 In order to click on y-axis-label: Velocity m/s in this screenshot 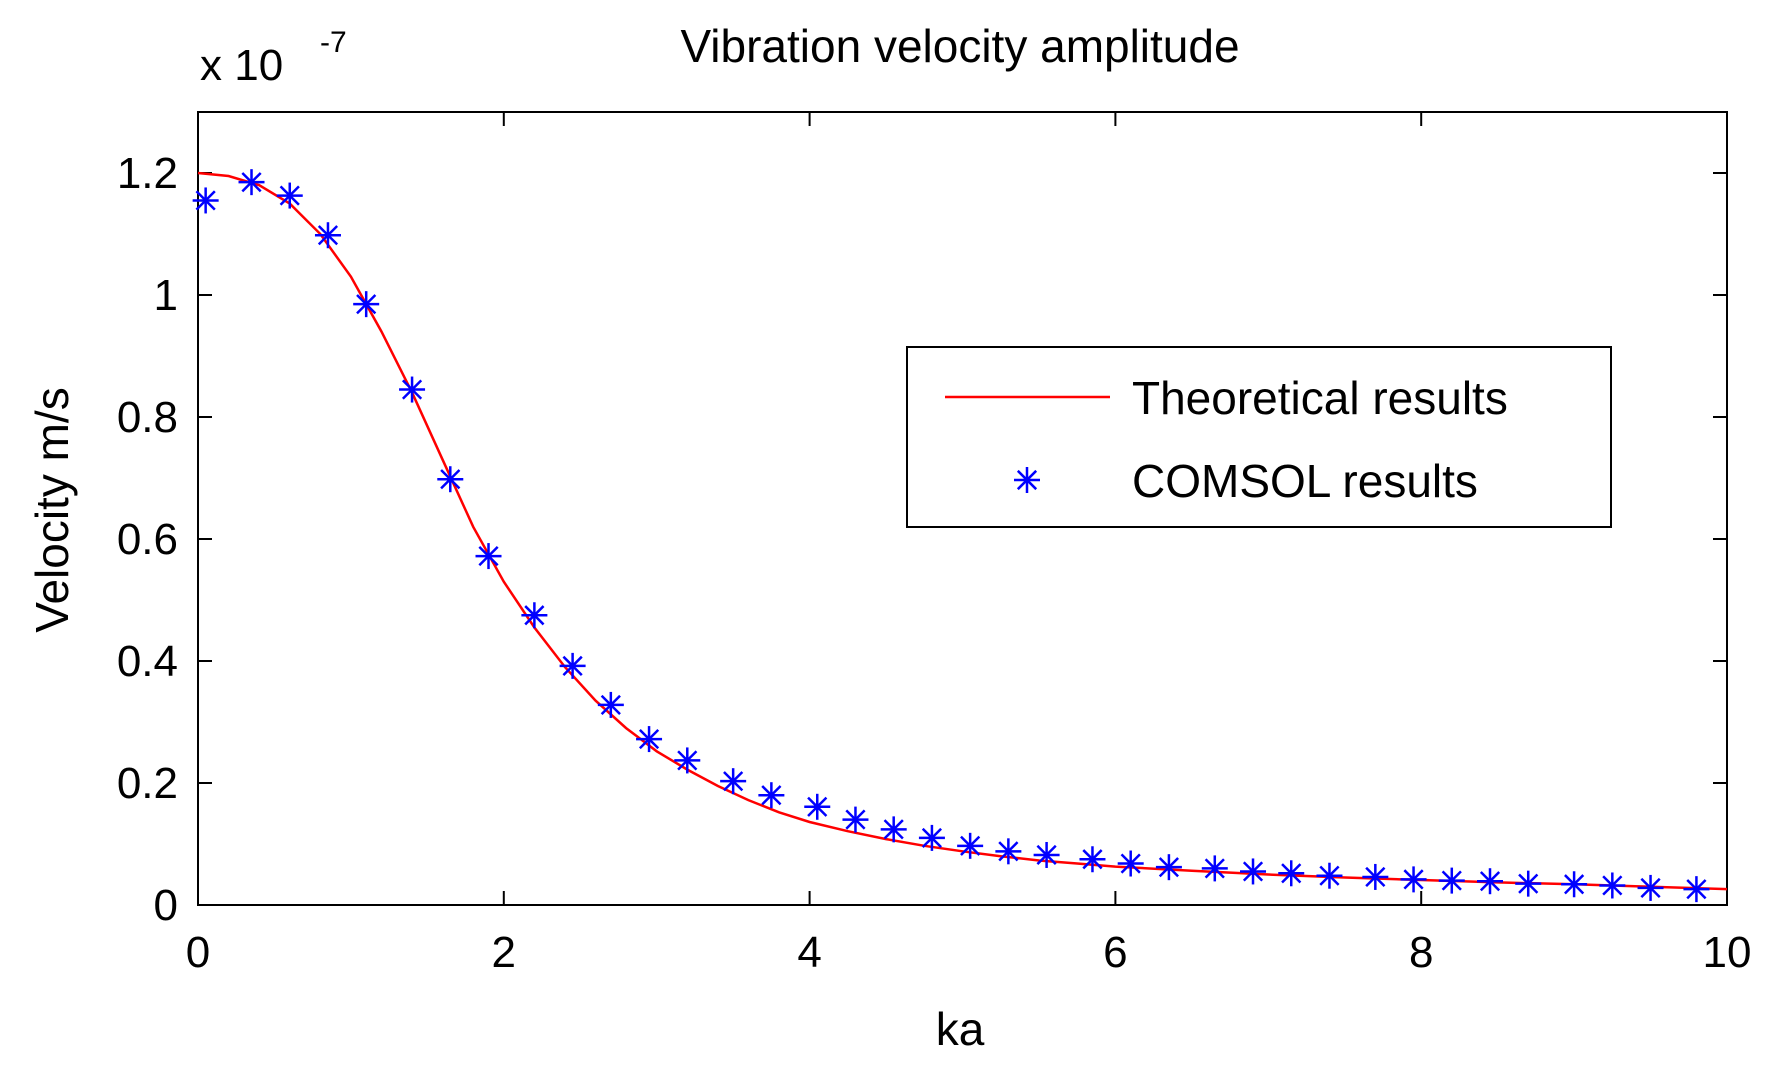, I will do `click(52, 509)`.